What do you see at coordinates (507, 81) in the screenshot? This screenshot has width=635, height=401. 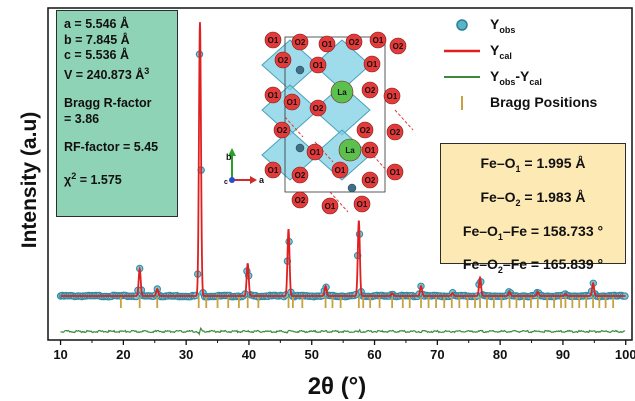 I see `legend-diff-sub1: obs` at bounding box center [507, 81].